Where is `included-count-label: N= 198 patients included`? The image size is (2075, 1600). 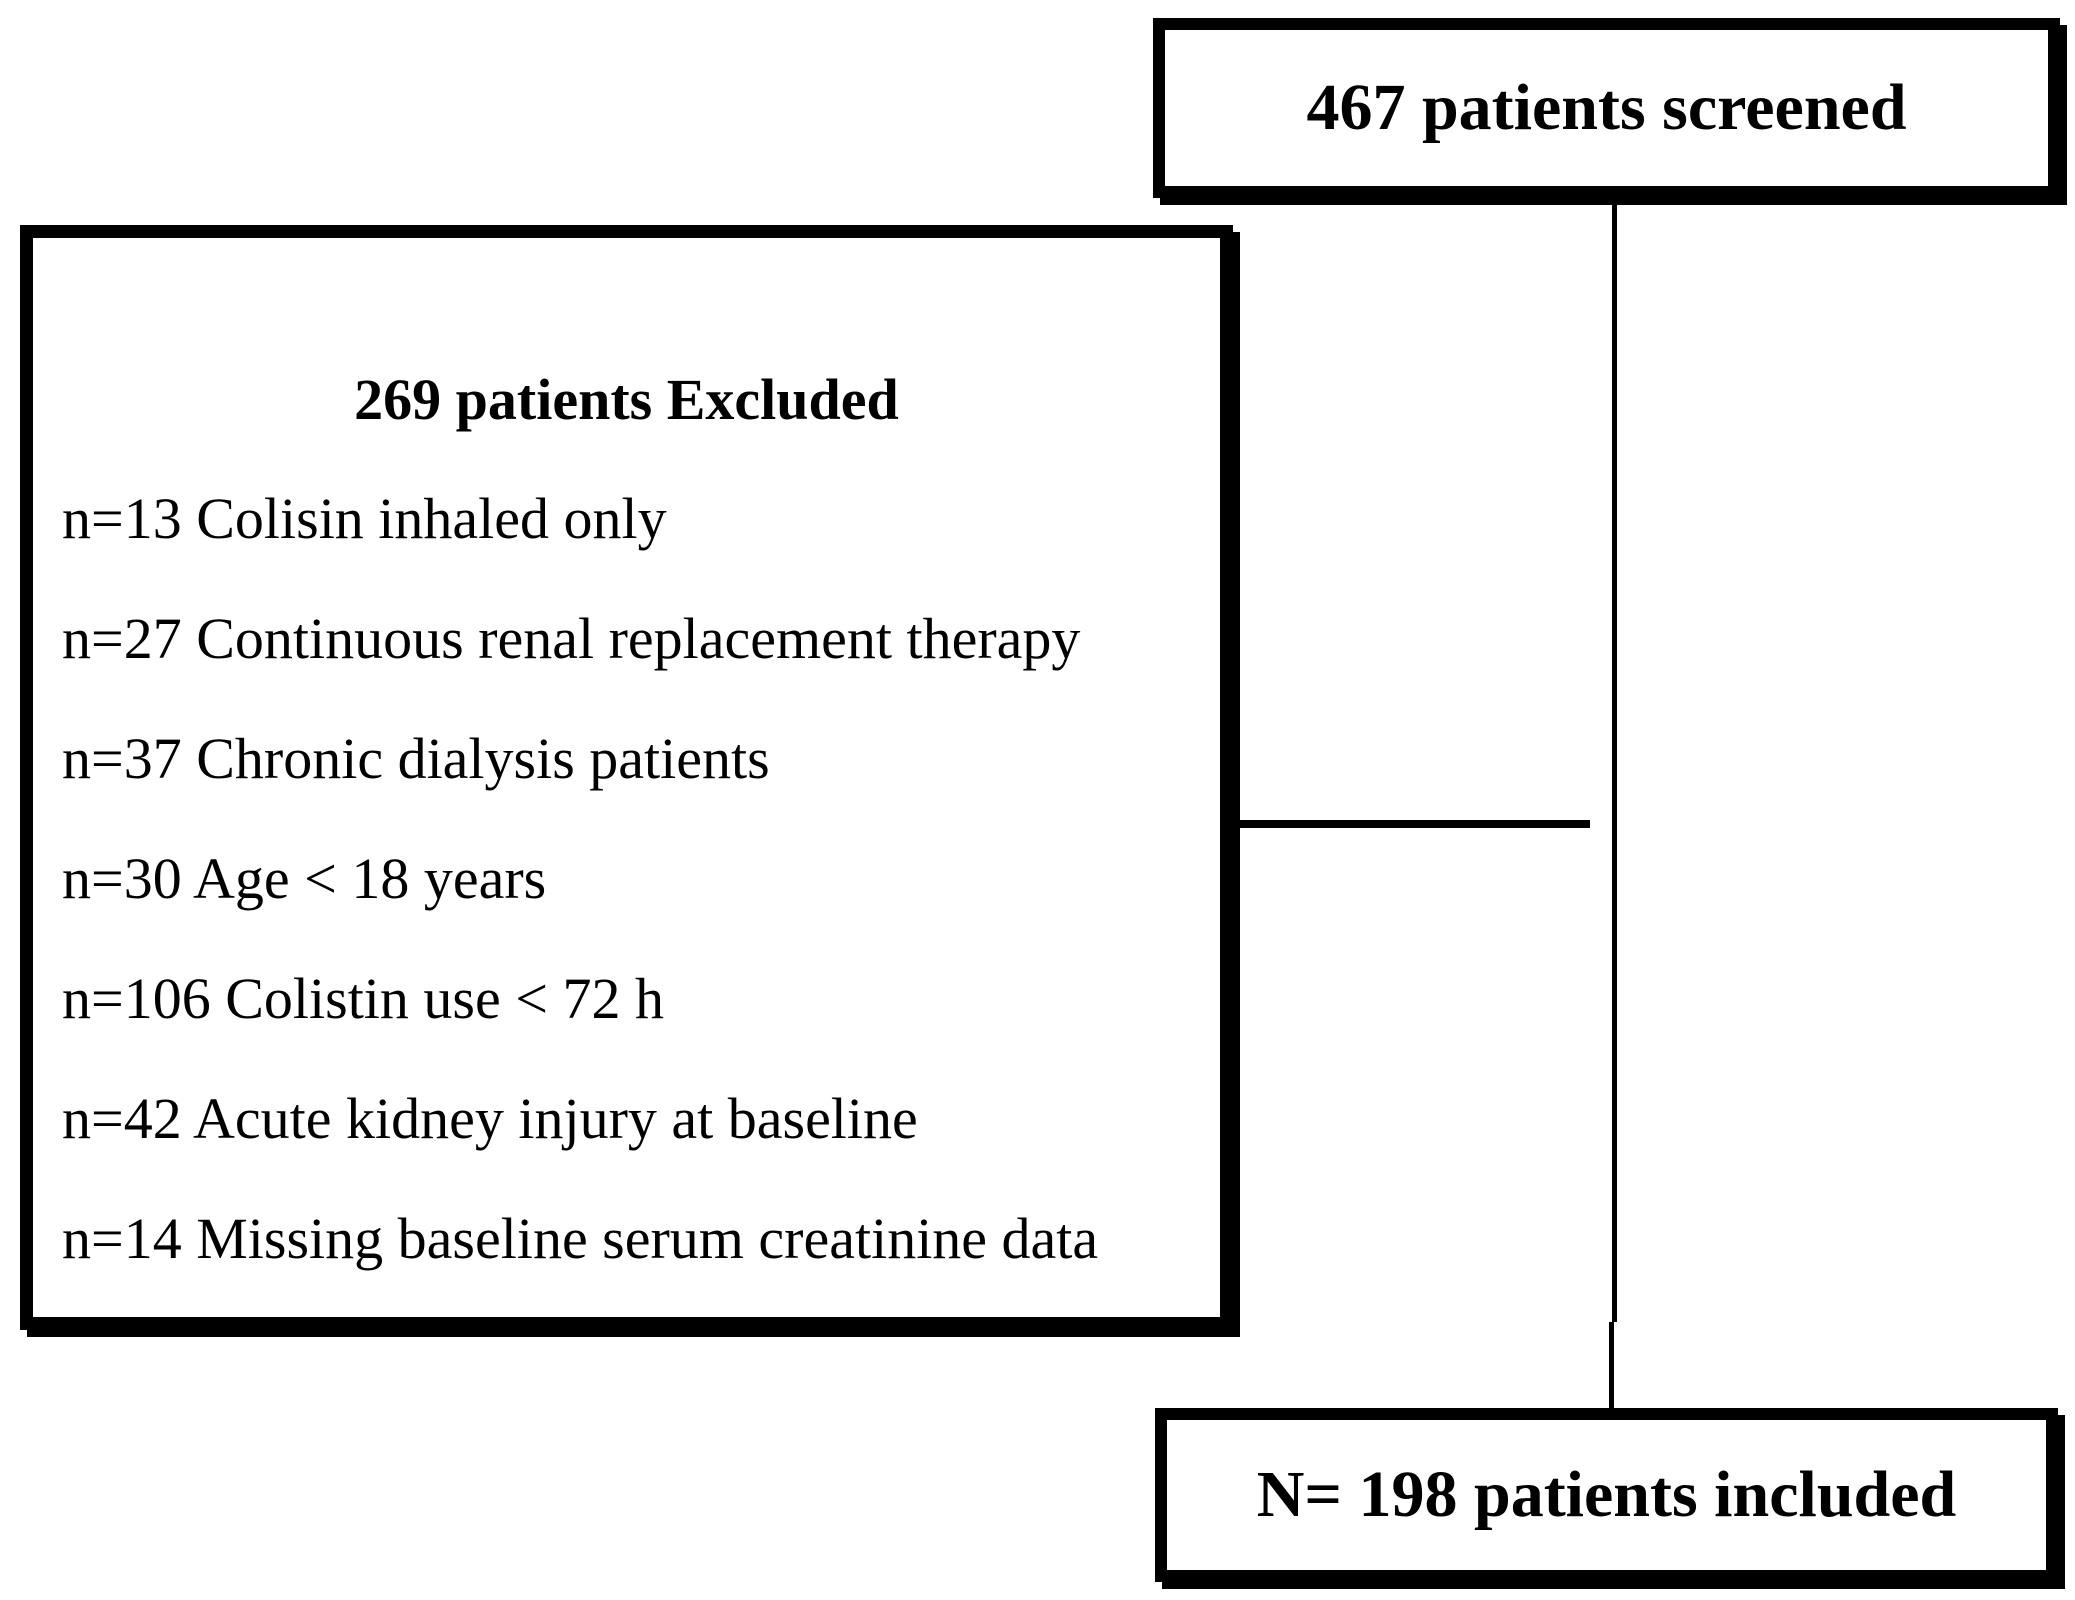
included-count-label: N= 198 patients included is located at coordinates (1606, 1494).